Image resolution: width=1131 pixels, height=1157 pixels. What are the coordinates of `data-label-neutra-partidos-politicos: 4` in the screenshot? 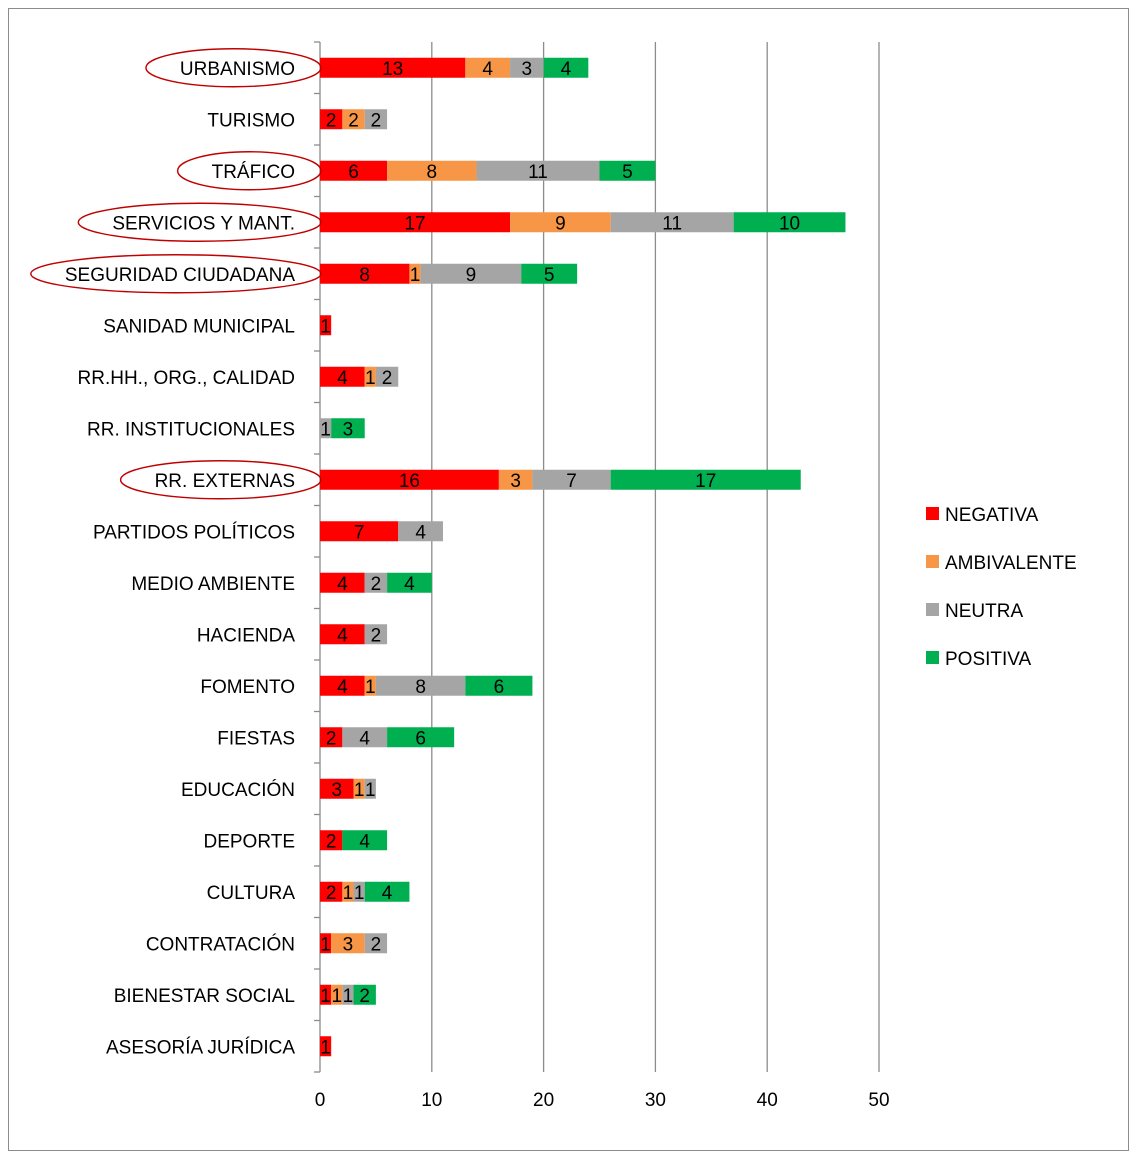 It's located at (420, 532).